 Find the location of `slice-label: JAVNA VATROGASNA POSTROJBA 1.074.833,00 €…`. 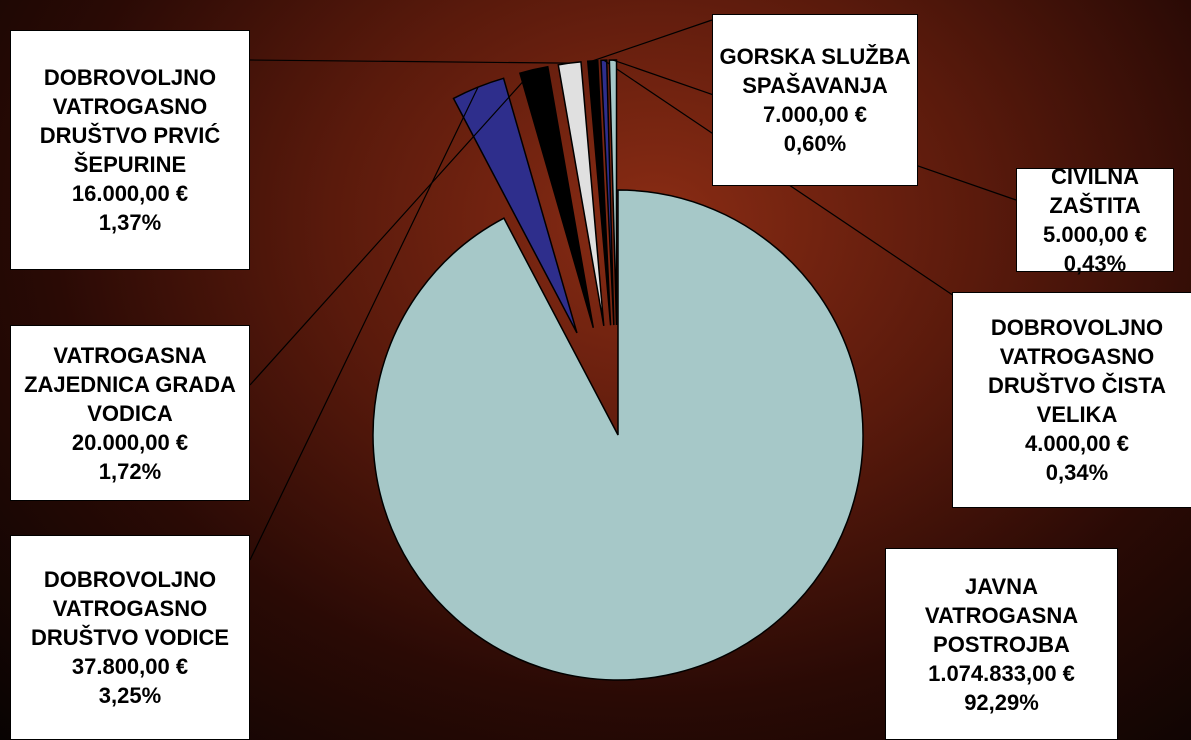

slice-label: JAVNA VATROGASNA POSTROJBA 1.074.833,00 €… is located at coordinates (1001, 644).